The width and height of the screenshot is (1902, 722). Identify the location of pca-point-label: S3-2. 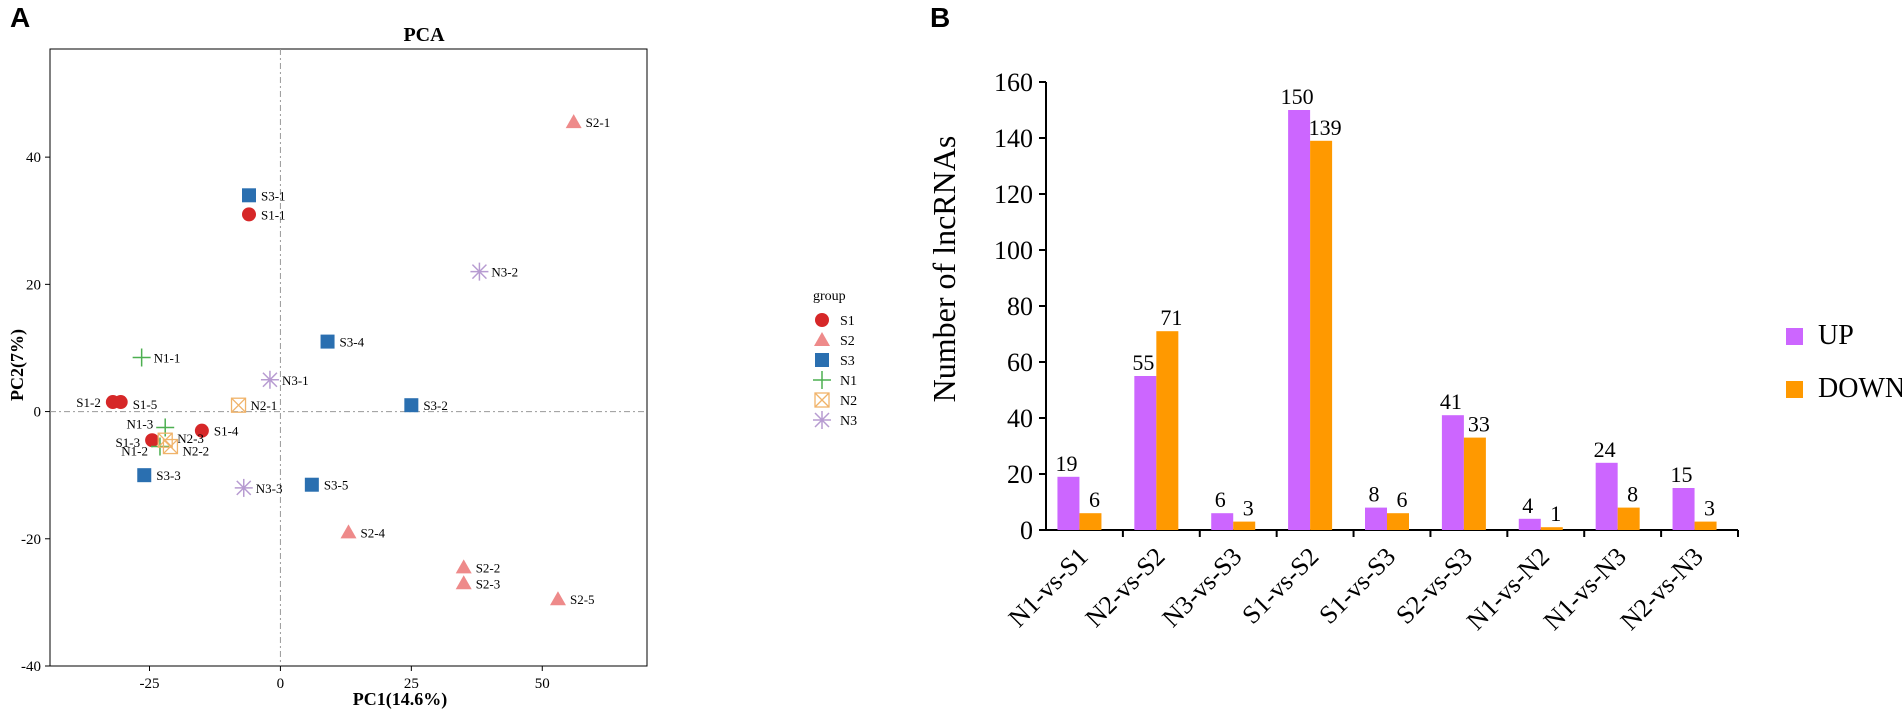
(435, 405).